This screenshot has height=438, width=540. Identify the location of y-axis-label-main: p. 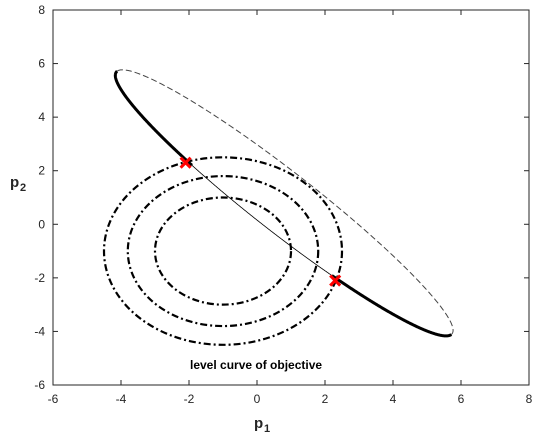
(14, 182).